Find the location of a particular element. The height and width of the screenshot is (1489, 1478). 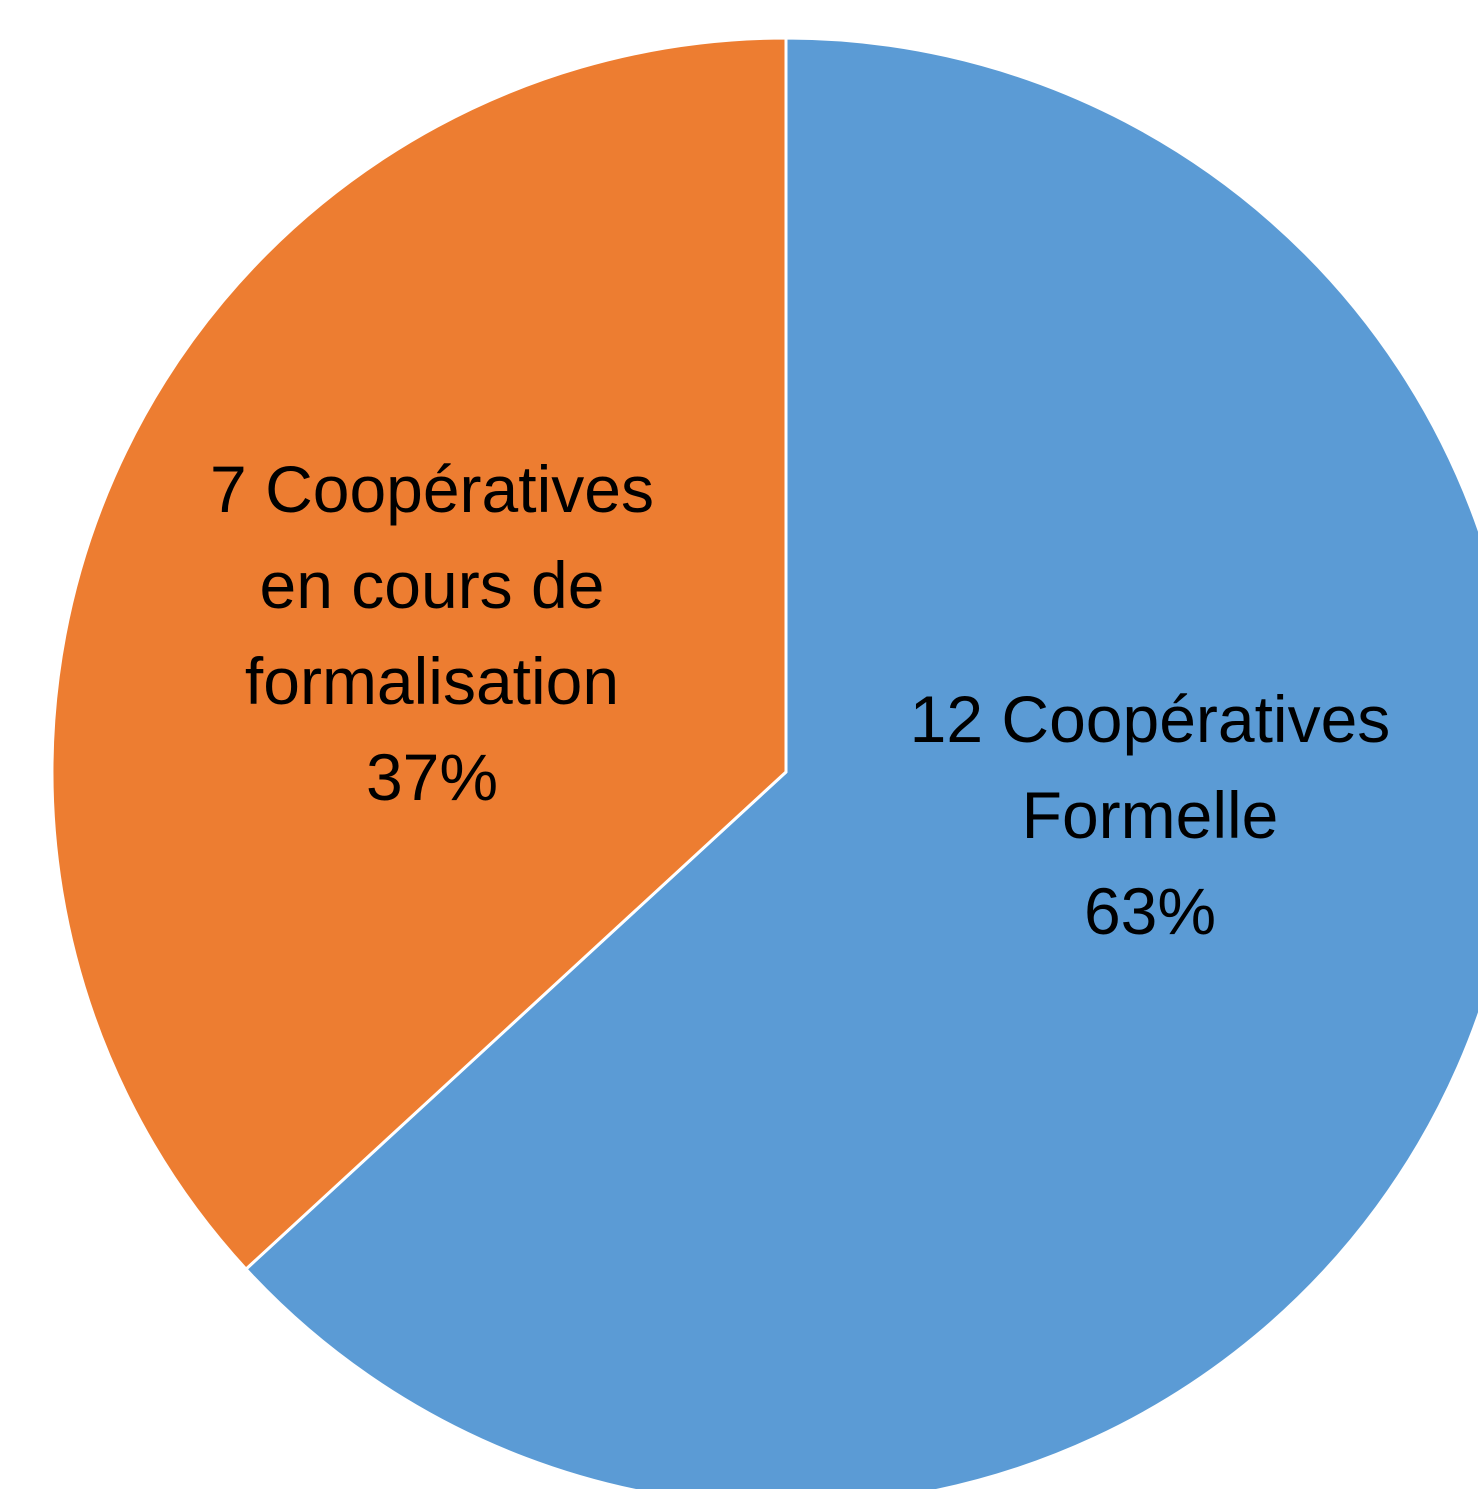

label-formelle: 12 Coopératives Formelle 63% is located at coordinates (1150, 815).